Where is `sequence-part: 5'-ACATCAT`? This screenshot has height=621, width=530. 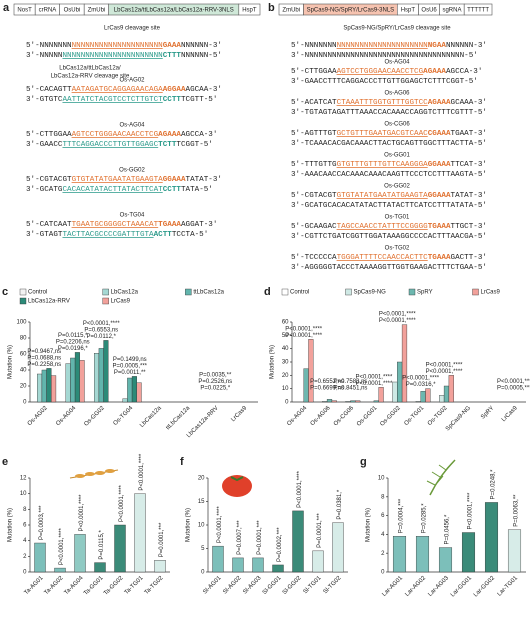
sequence-part: 5'-ACATCAT is located at coordinates (314, 103).